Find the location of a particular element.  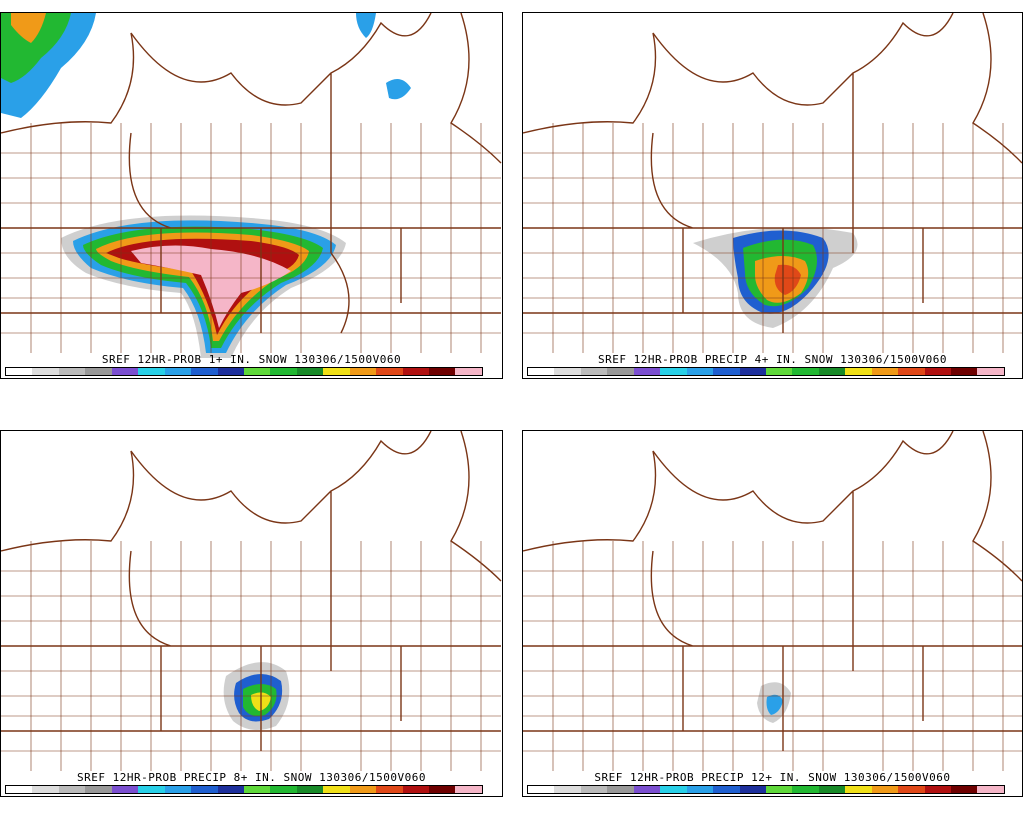

legend-label: 15 is located at coordinates (84, 377).